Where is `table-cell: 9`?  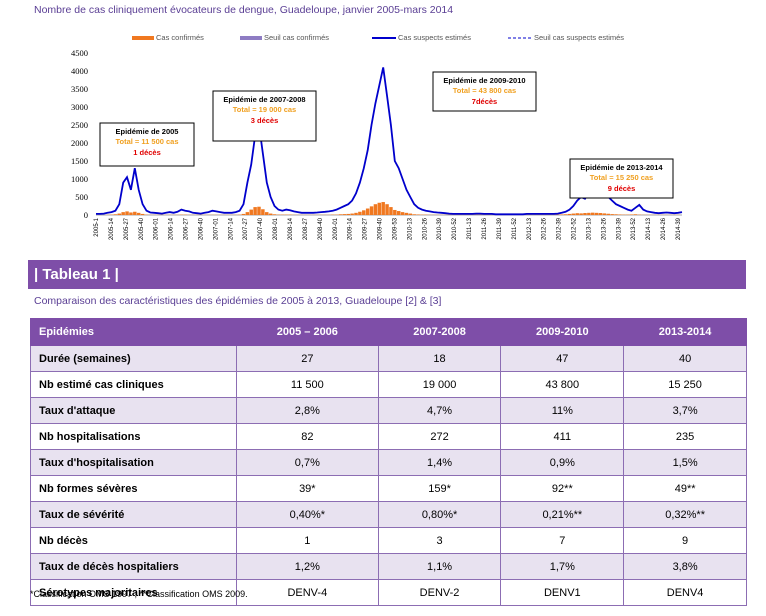 table-cell: 9 is located at coordinates (685, 540).